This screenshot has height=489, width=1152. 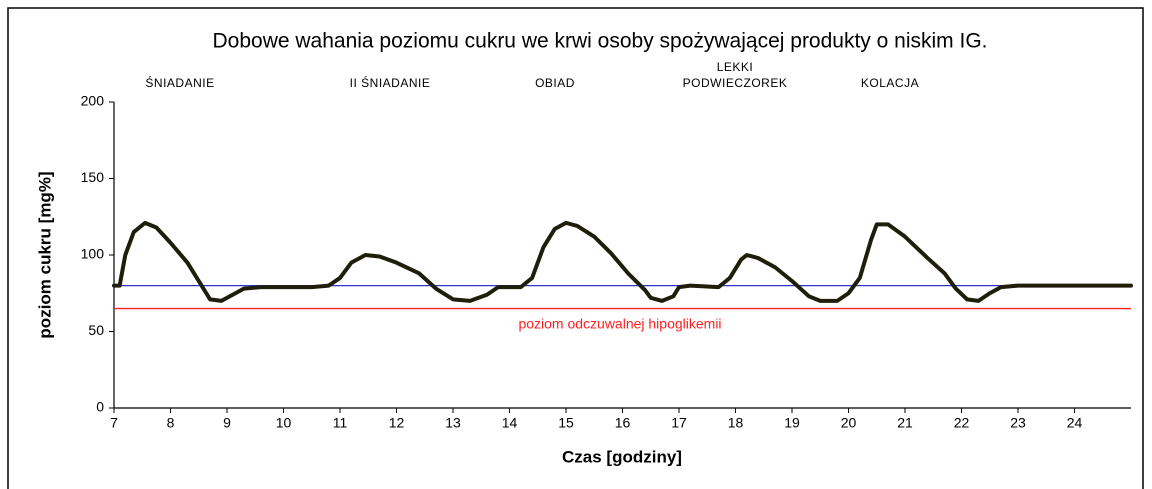 I want to click on x-tick-label: 22, so click(x=962, y=423).